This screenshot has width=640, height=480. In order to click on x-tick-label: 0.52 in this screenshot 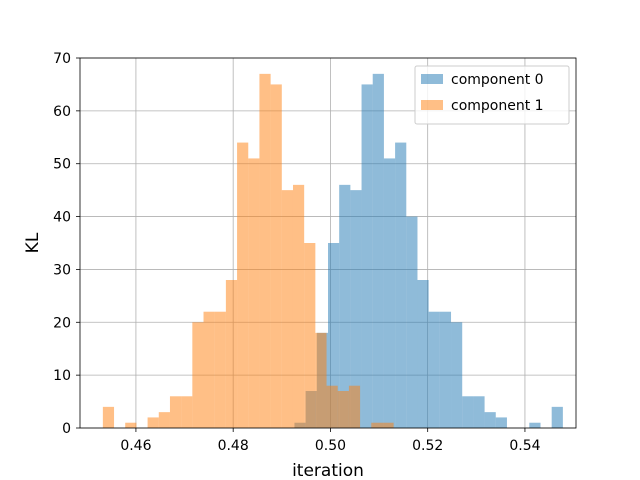, I will do `click(427, 446)`.